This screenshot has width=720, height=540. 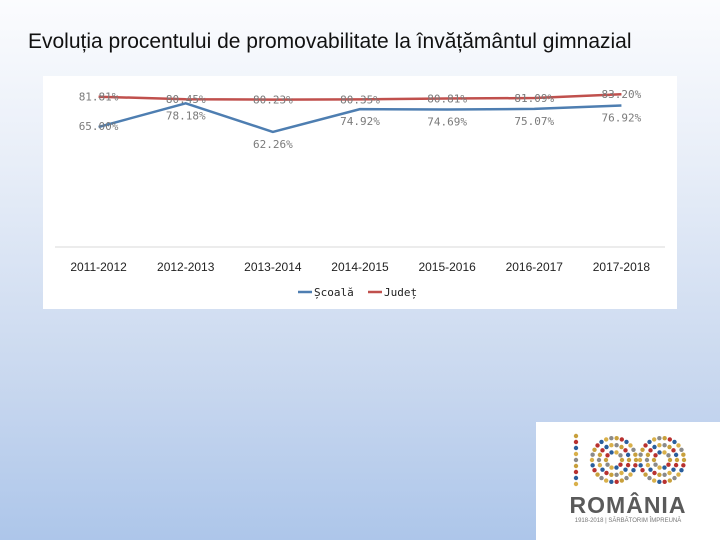 I want to click on series-line-judet, so click(x=360, y=96).